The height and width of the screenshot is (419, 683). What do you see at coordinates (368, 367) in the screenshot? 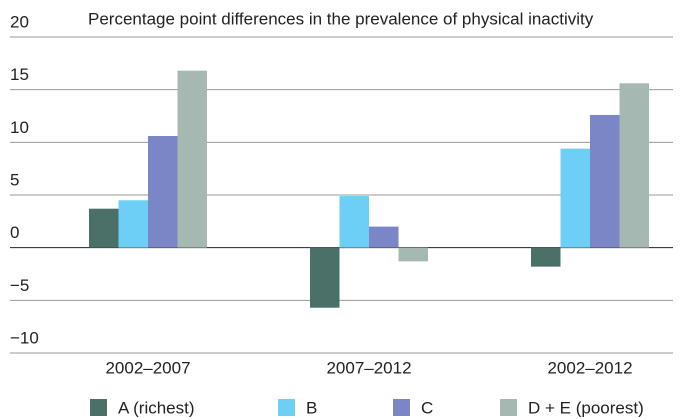
I see `x-tick-label: 2007–2012` at bounding box center [368, 367].